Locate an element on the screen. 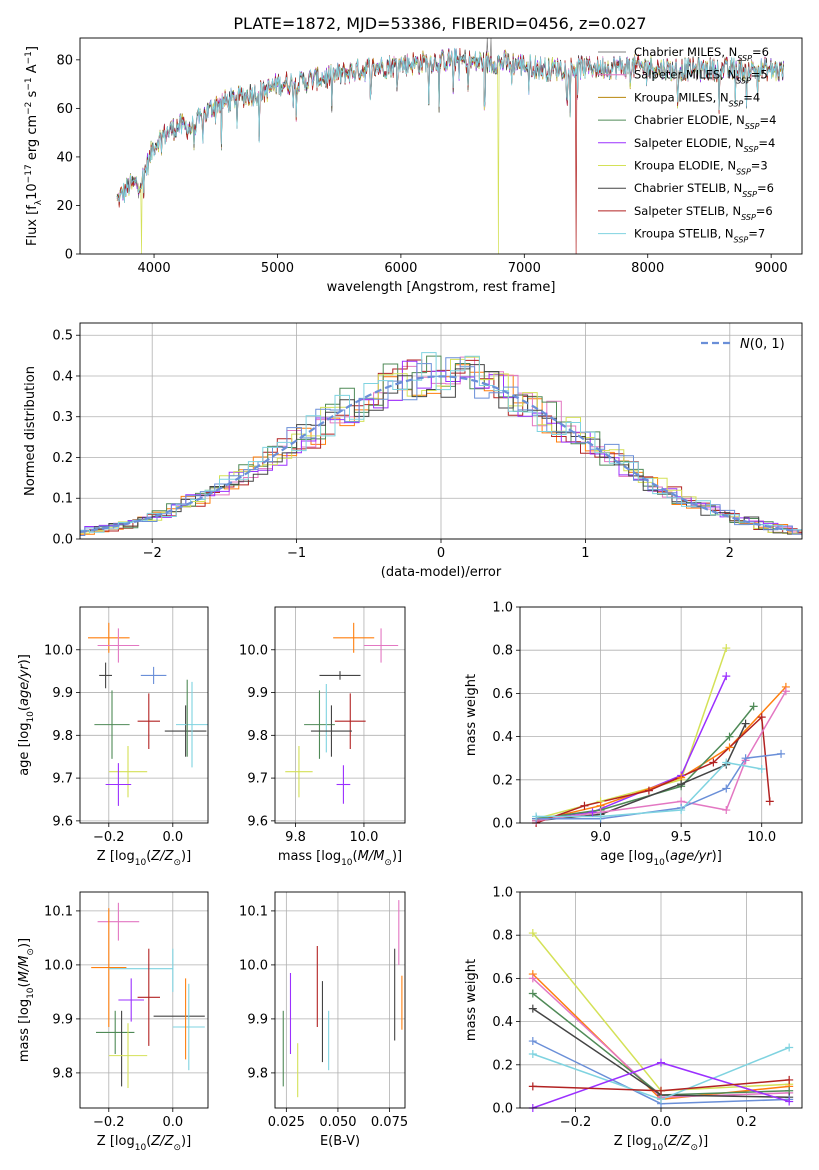 This screenshot has width=819, height=1170. x-axis-label: (data-model)/error is located at coordinates (441, 572).